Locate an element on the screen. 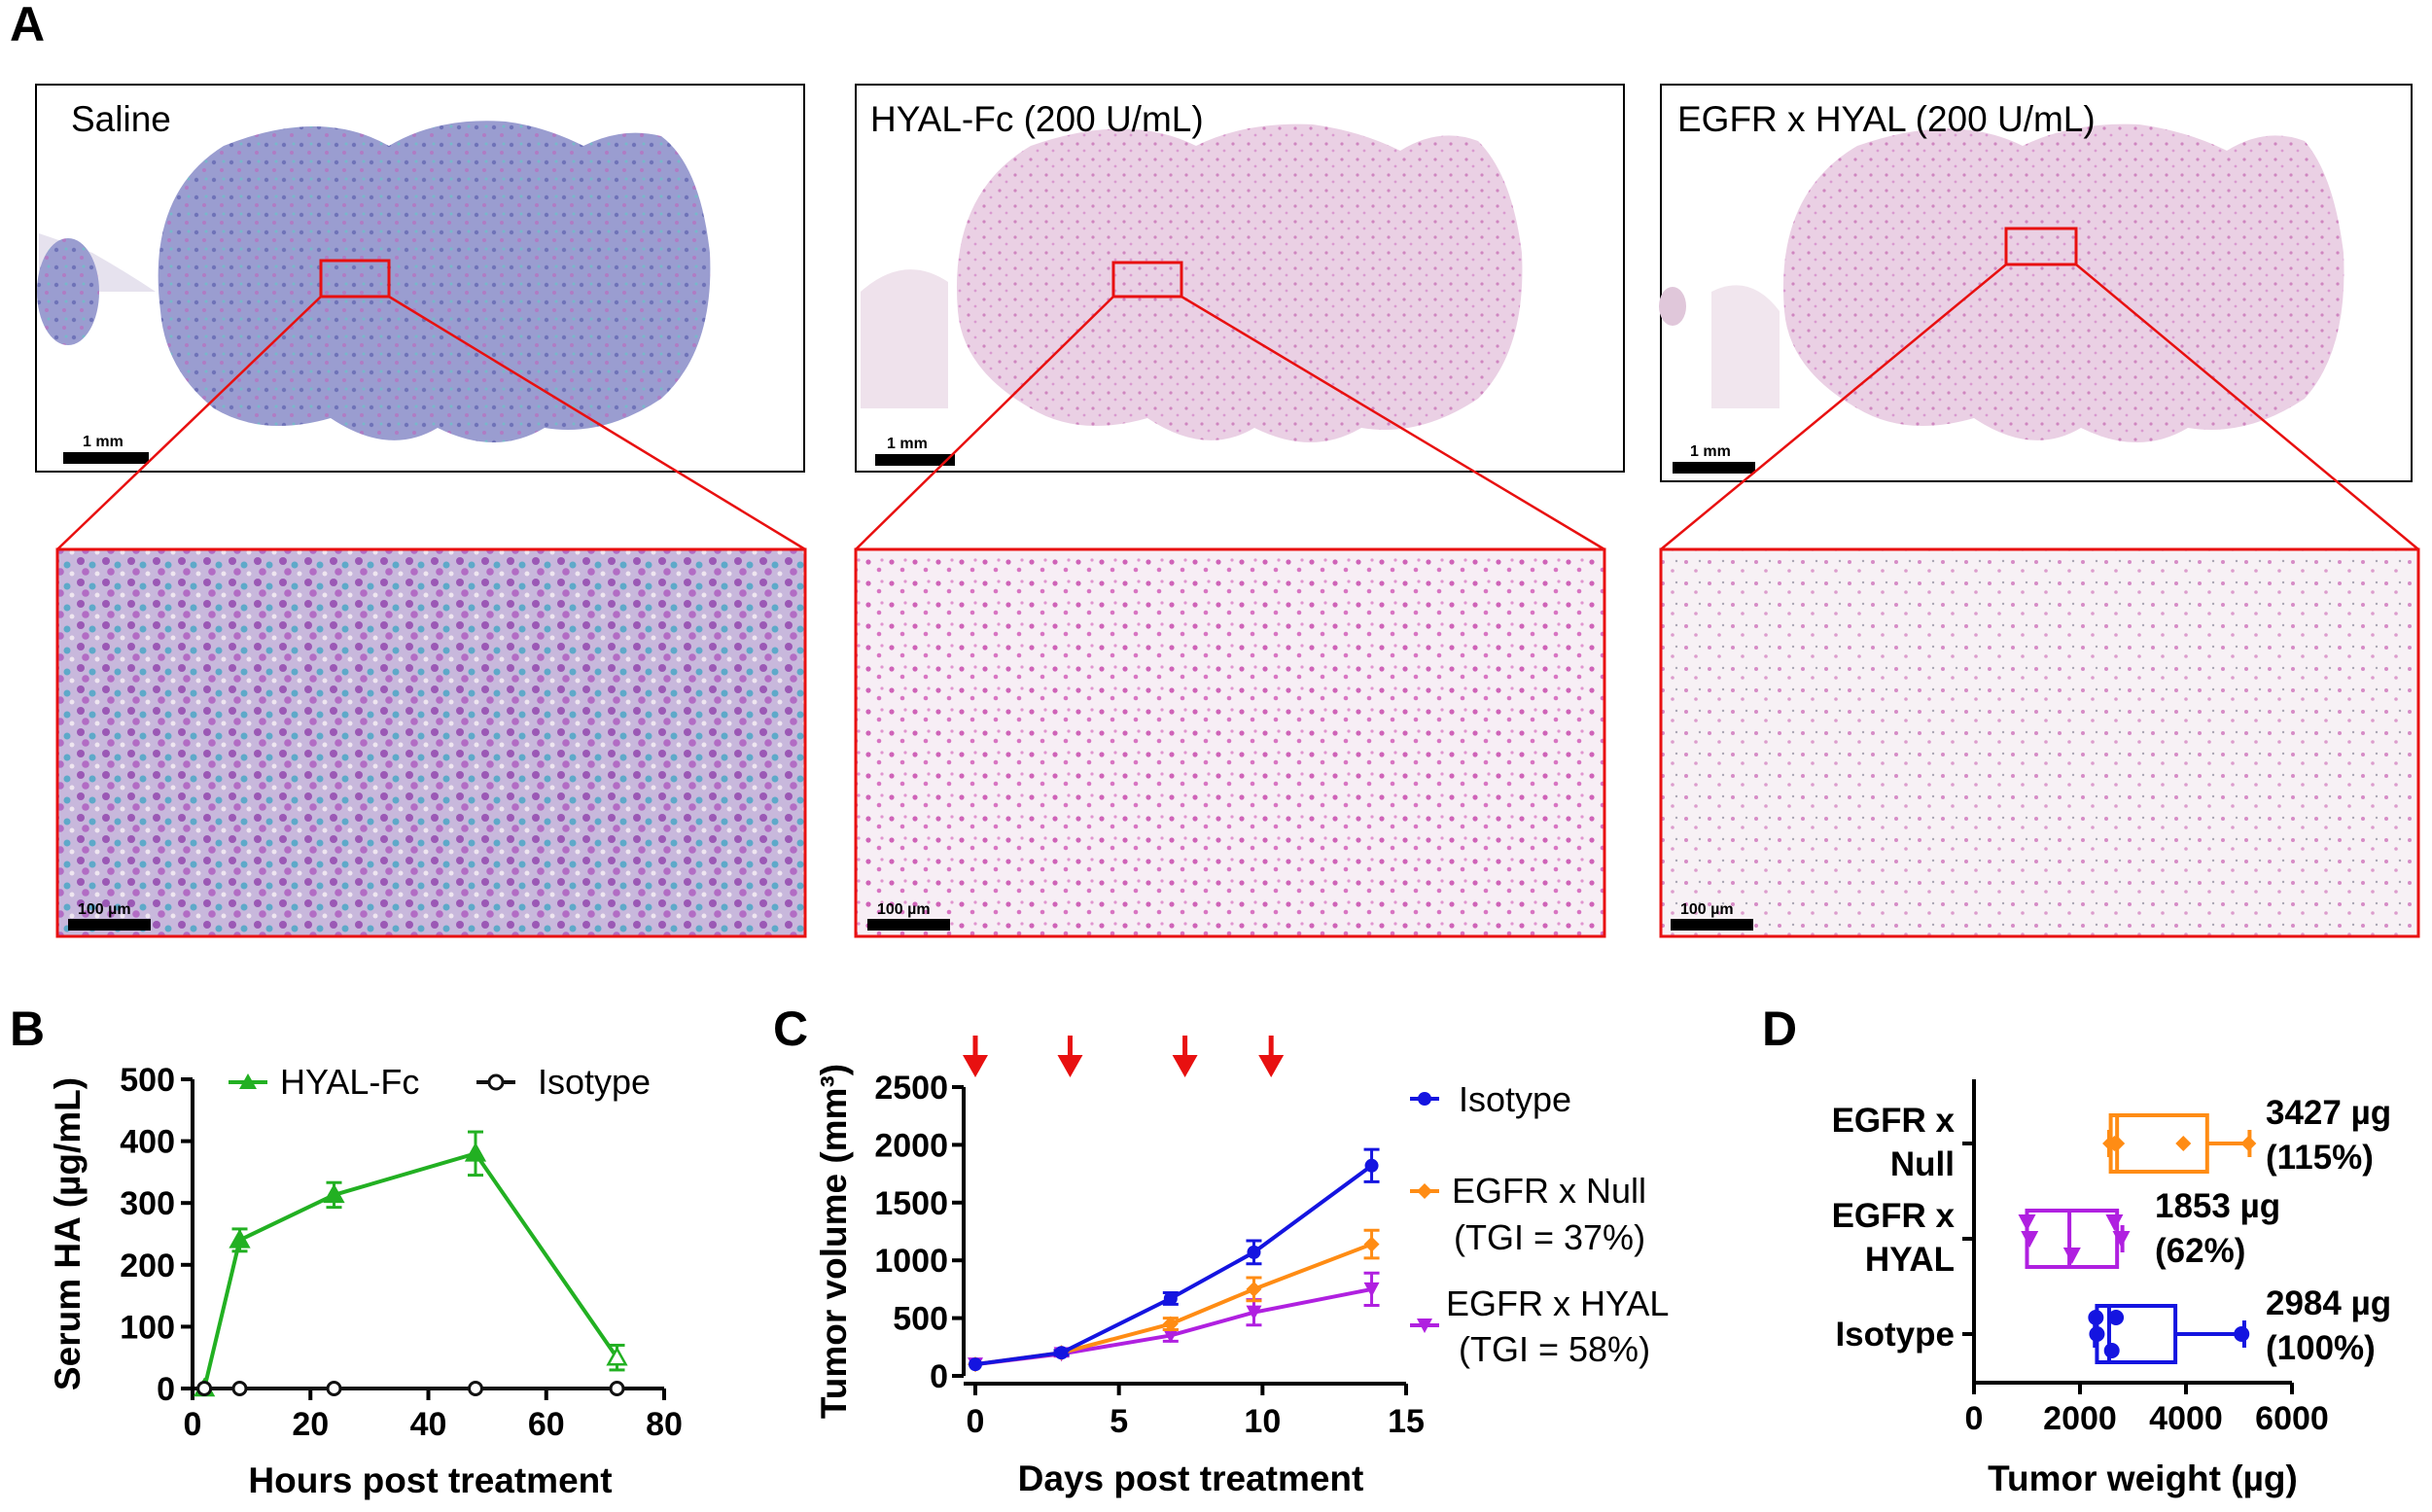  y-tick-label: 400 is located at coordinates (147, 1142).